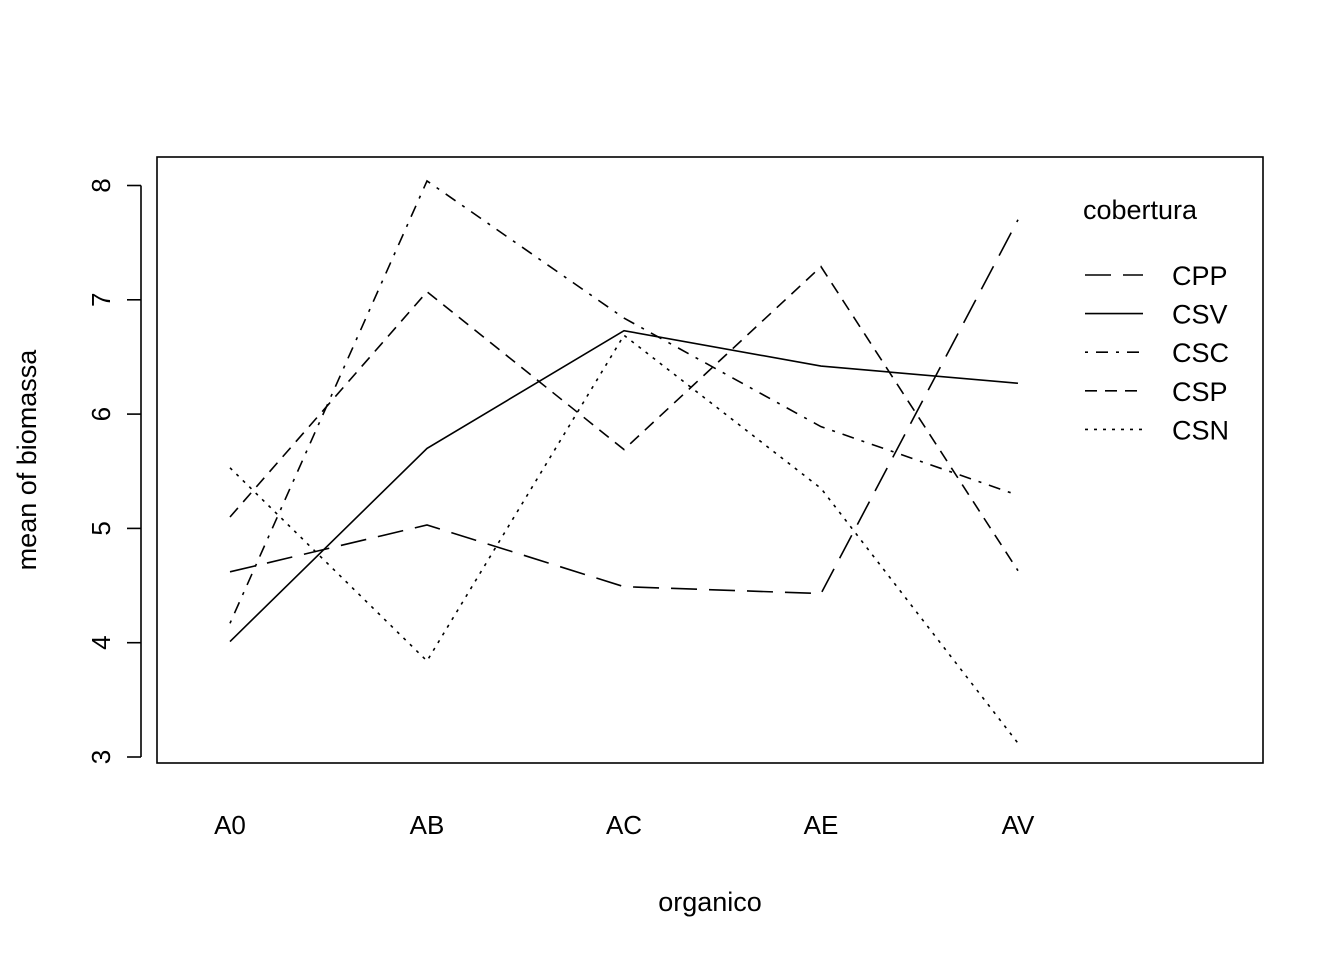 This screenshot has height=960, width=1344. Describe the element at coordinates (230, 825) in the screenshot. I see `x-tick-label: A0` at that location.